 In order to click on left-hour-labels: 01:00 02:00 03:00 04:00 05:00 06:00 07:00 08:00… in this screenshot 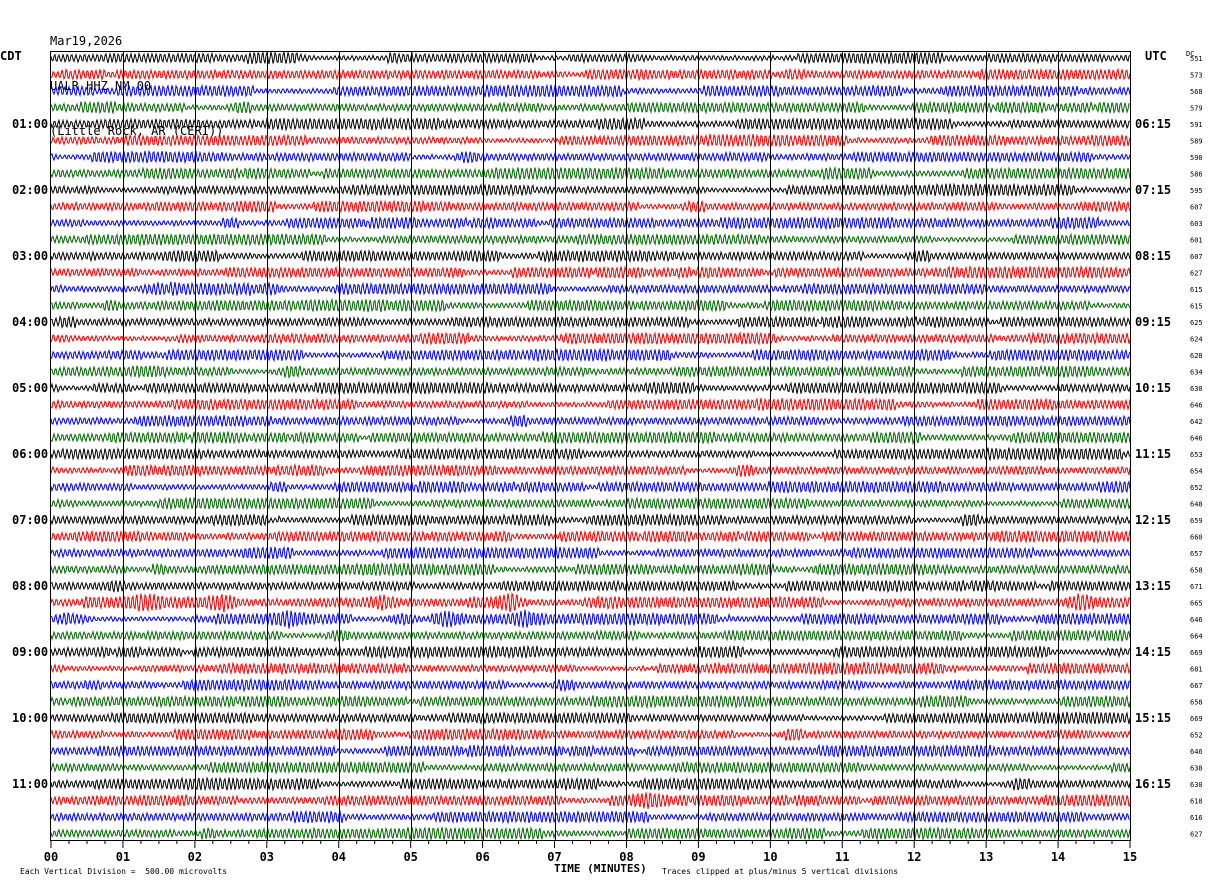, I will do `click(30, 454)`.